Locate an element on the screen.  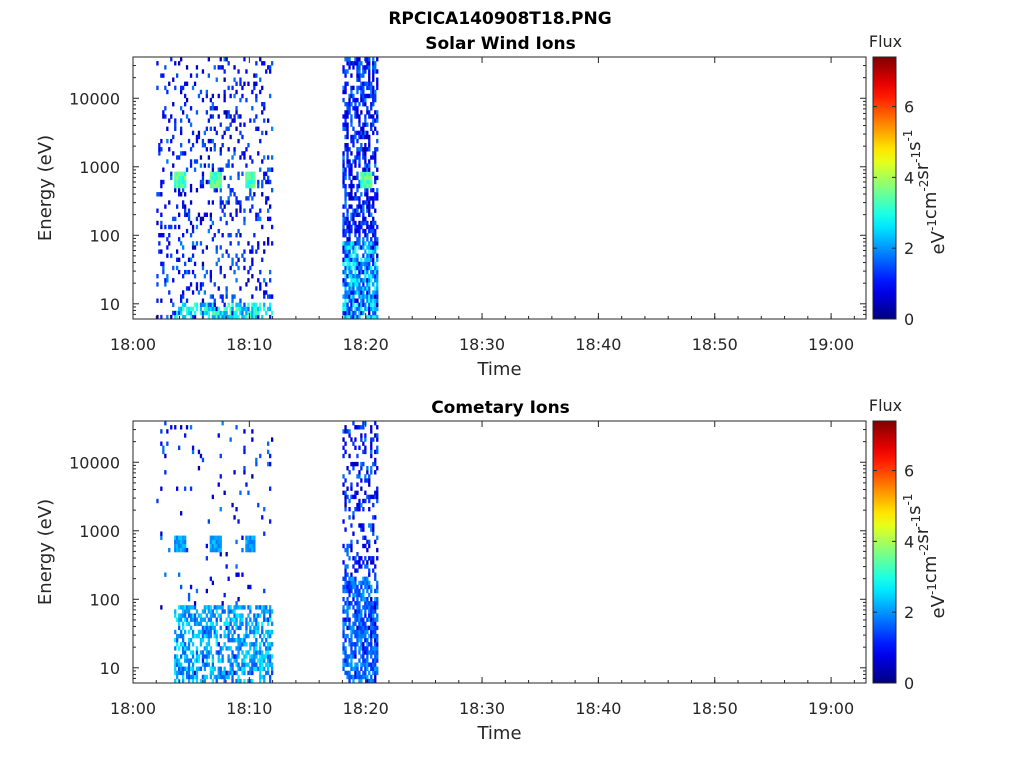
x-tick-label: 18:30 is located at coordinates (482, 708).